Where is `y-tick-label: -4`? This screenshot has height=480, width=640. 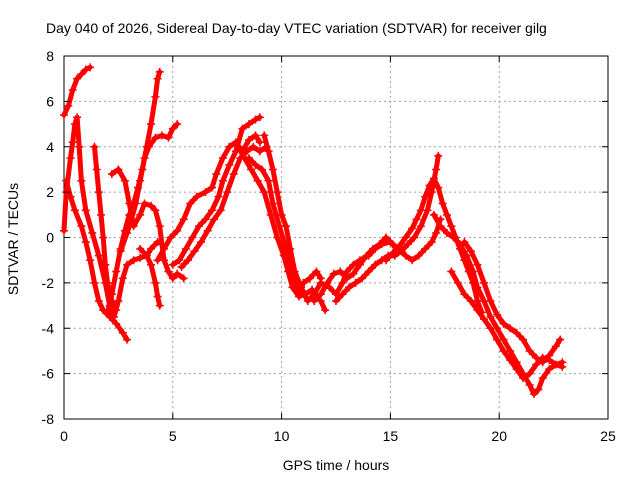
y-tick-label: -4 is located at coordinates (48, 328).